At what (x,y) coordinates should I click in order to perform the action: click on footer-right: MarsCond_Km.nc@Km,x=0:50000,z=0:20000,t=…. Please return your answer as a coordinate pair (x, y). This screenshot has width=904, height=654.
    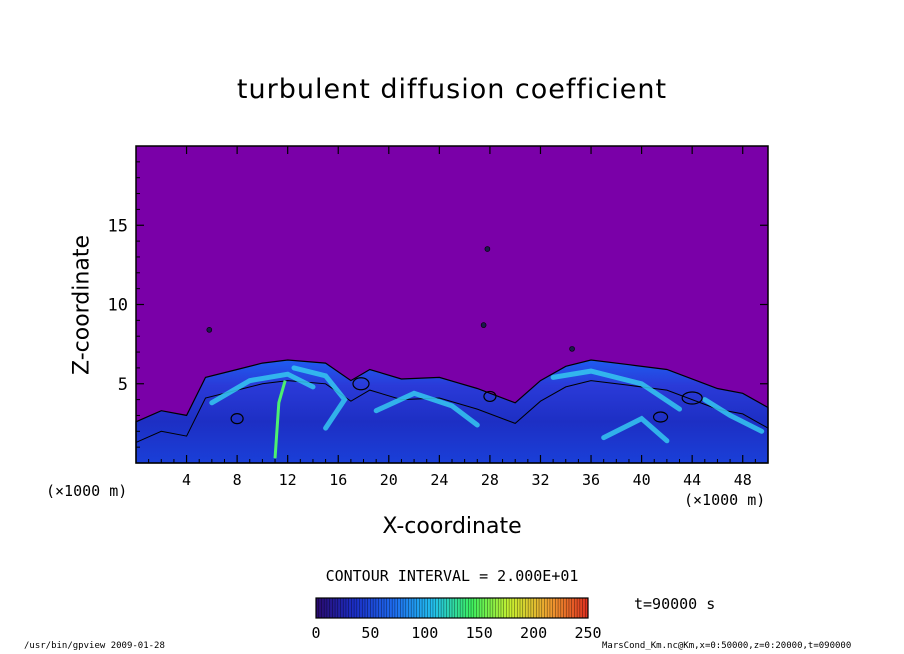
    Looking at the image, I should click on (727, 646).